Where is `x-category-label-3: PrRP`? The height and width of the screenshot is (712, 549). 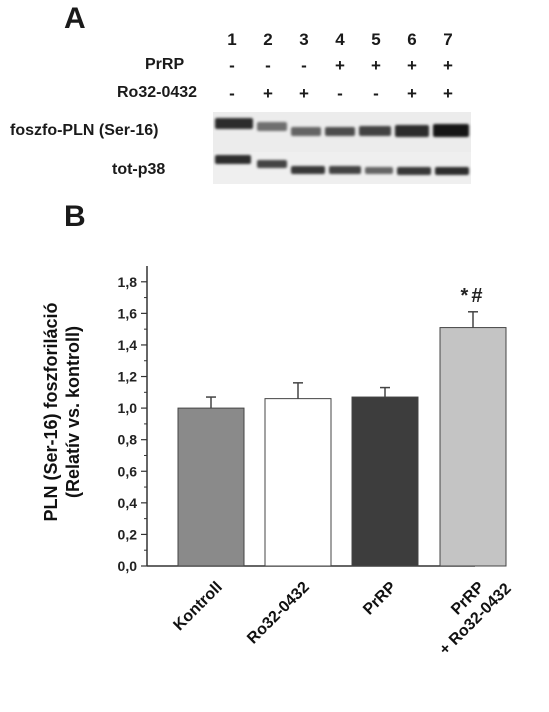 x-category-label-3: PrRP is located at coordinates (380, 599).